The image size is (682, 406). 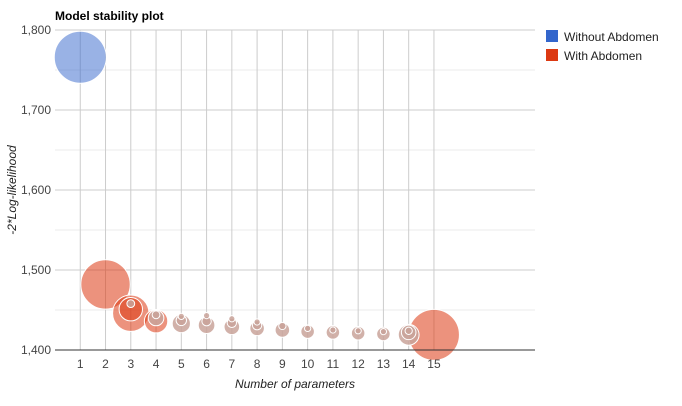 I want to click on x-tick-label: 8, so click(x=257, y=364).